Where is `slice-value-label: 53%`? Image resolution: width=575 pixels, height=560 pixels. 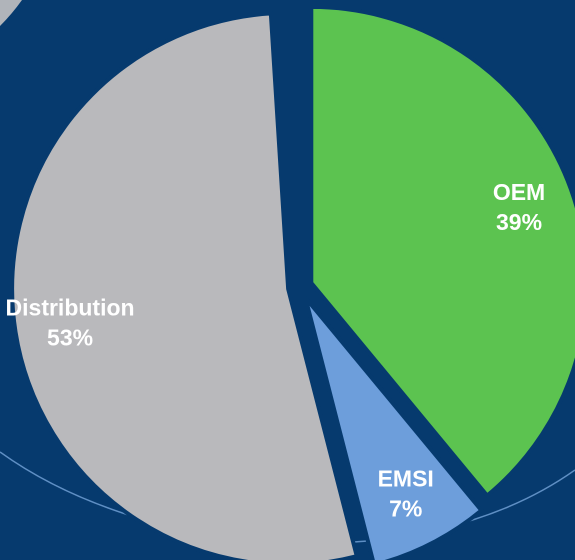
slice-value-label: 53% is located at coordinates (70, 337).